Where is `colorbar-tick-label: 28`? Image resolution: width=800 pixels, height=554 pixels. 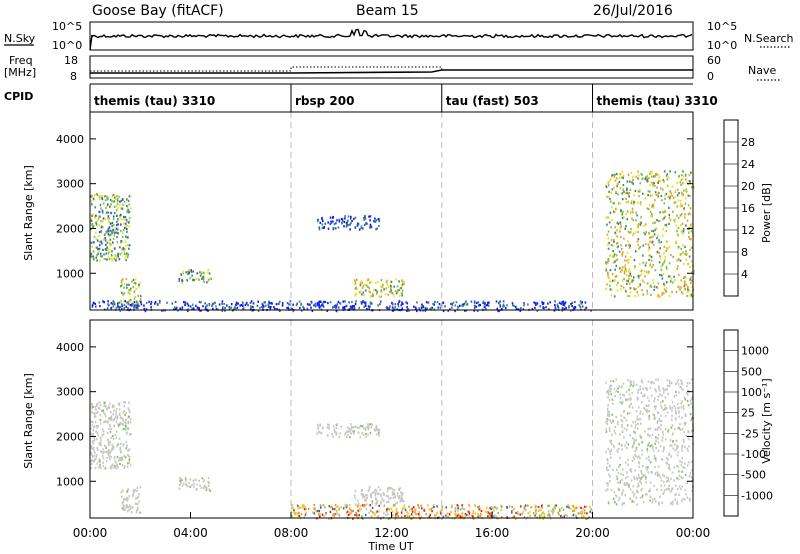
colorbar-tick-label: 28 is located at coordinates (748, 142).